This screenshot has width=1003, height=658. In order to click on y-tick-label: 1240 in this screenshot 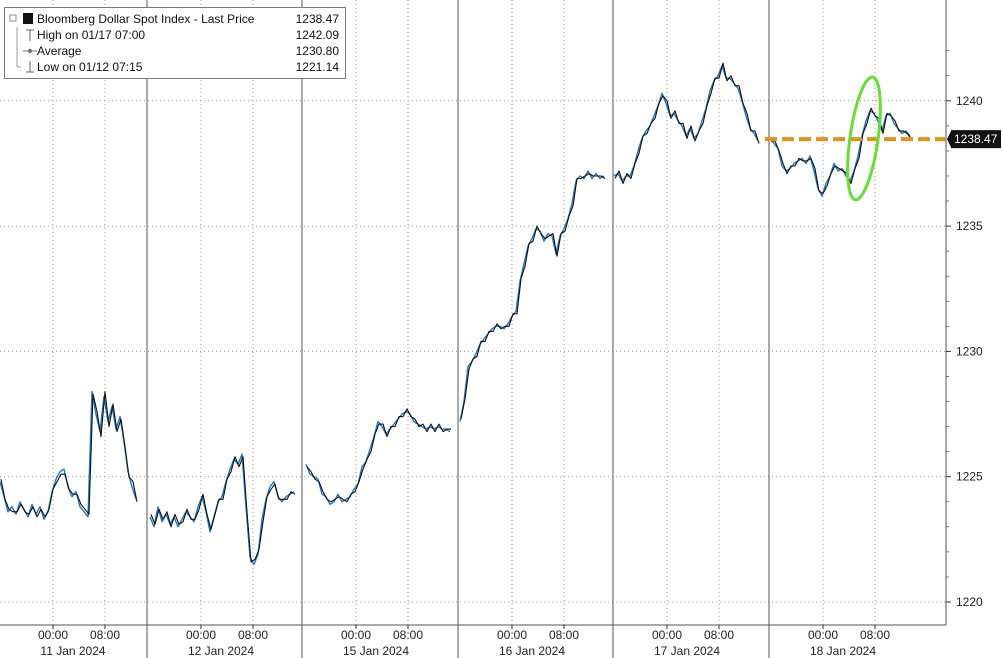, I will do `click(969, 101)`.